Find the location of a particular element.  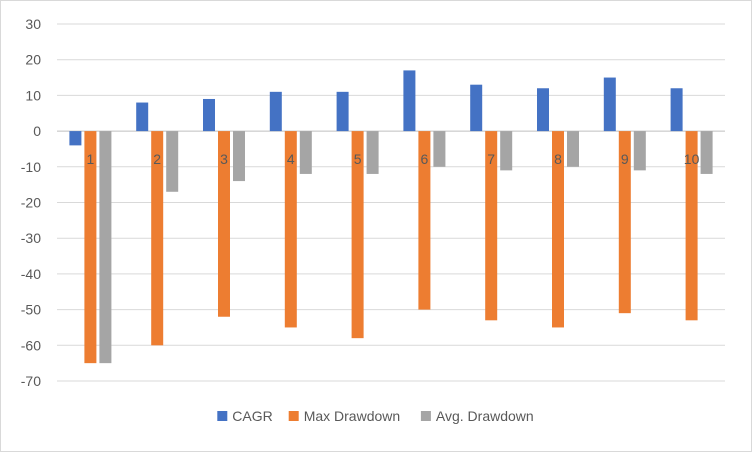

legend-swatch-avg-drawdown is located at coordinates (425, 416).